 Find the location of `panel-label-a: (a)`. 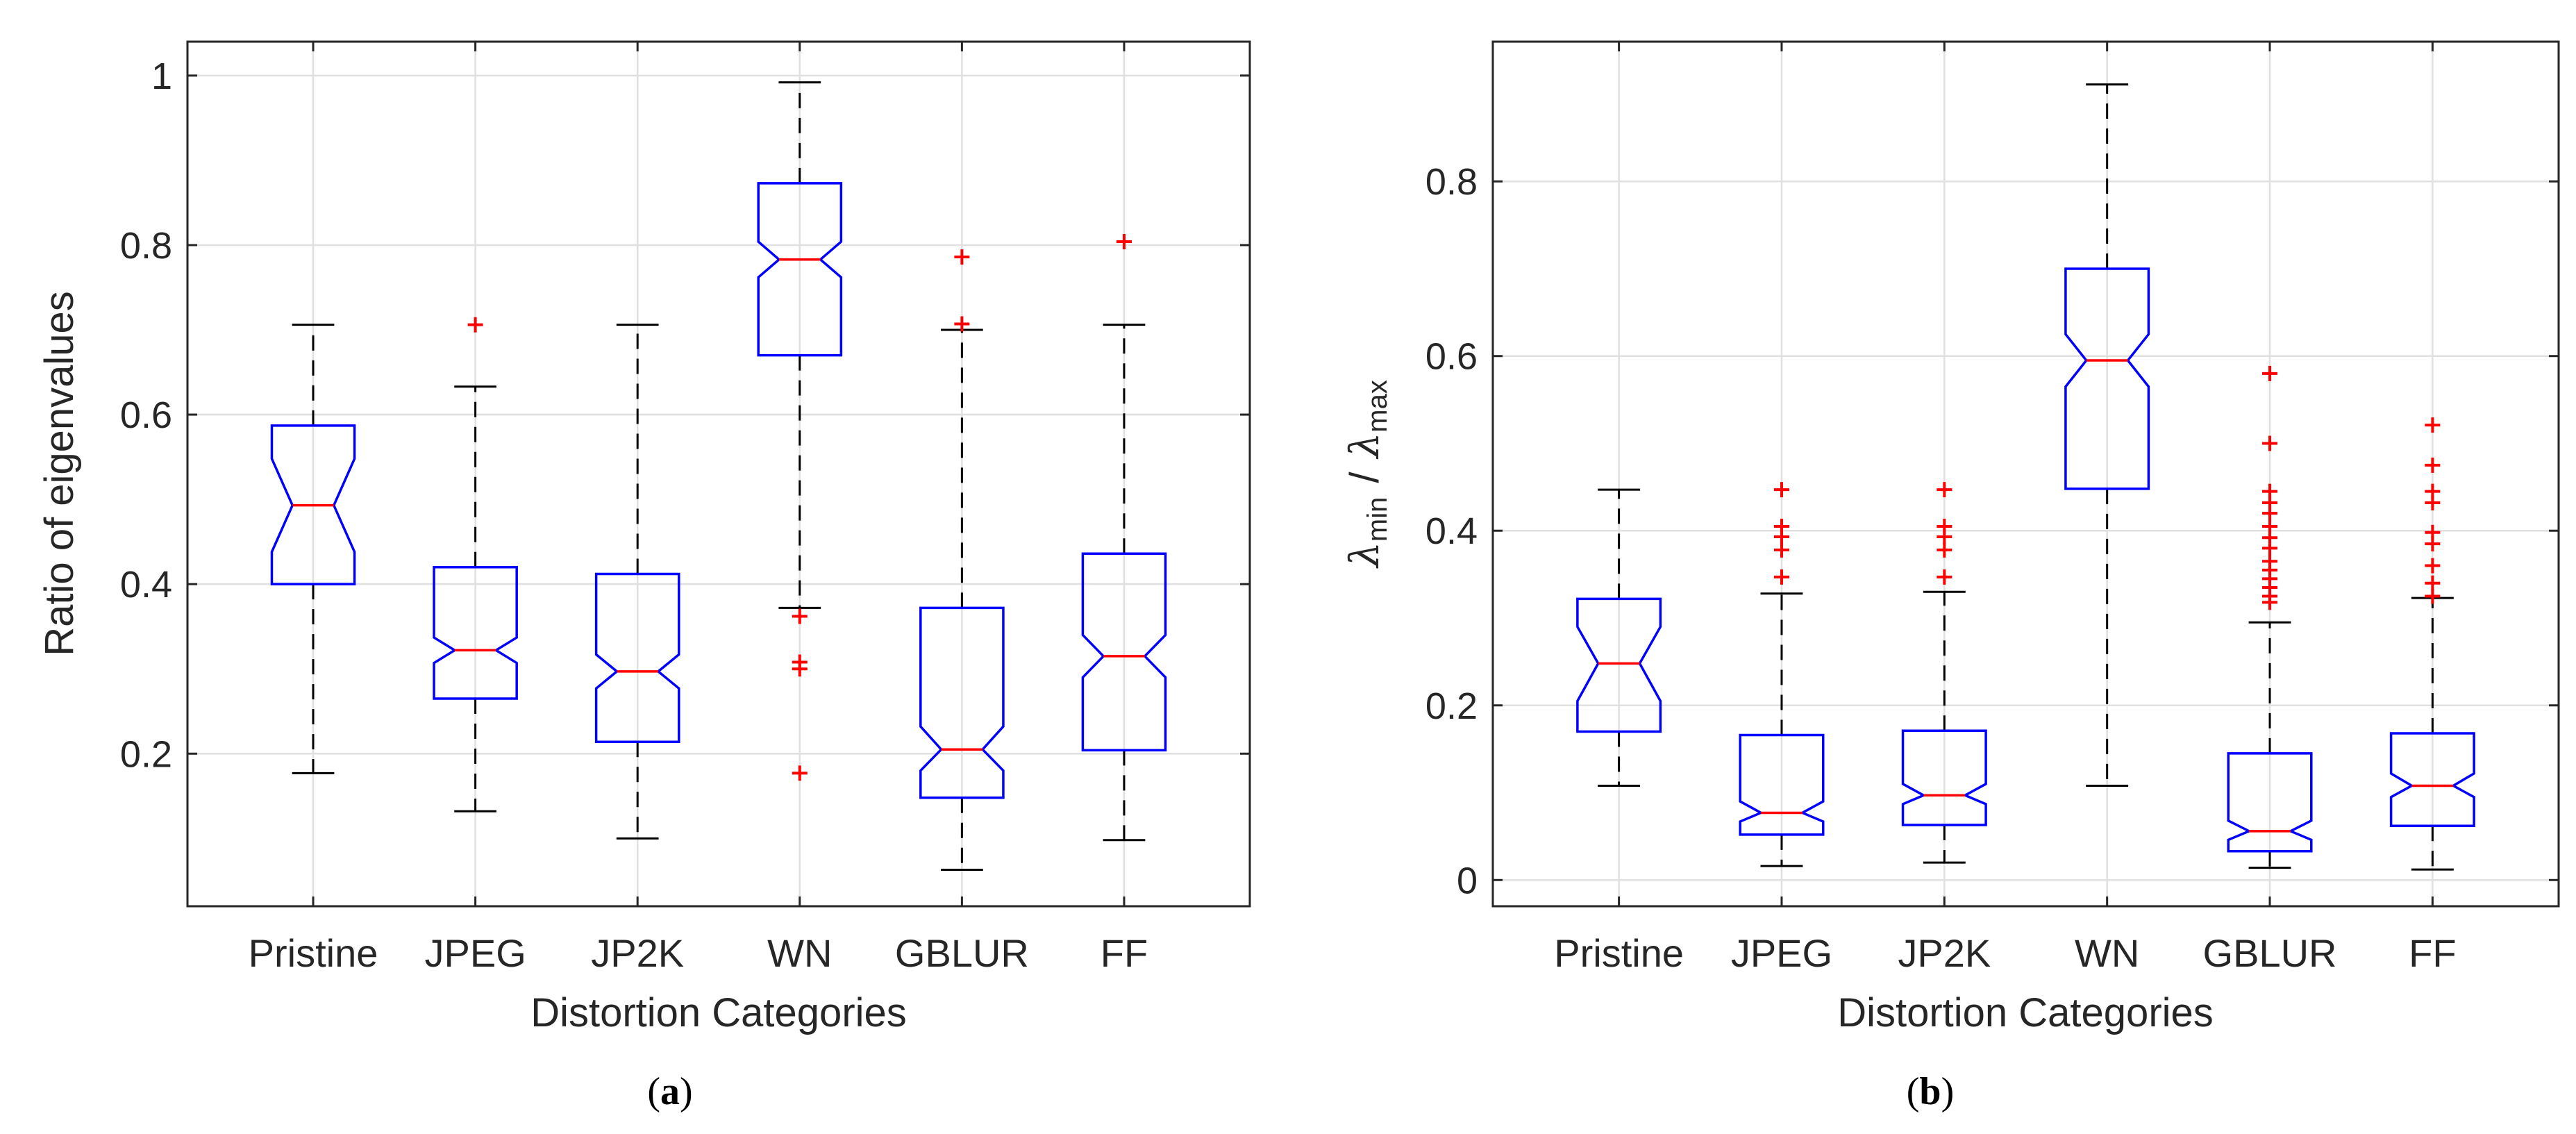

panel-label-a: (a) is located at coordinates (669, 1091).